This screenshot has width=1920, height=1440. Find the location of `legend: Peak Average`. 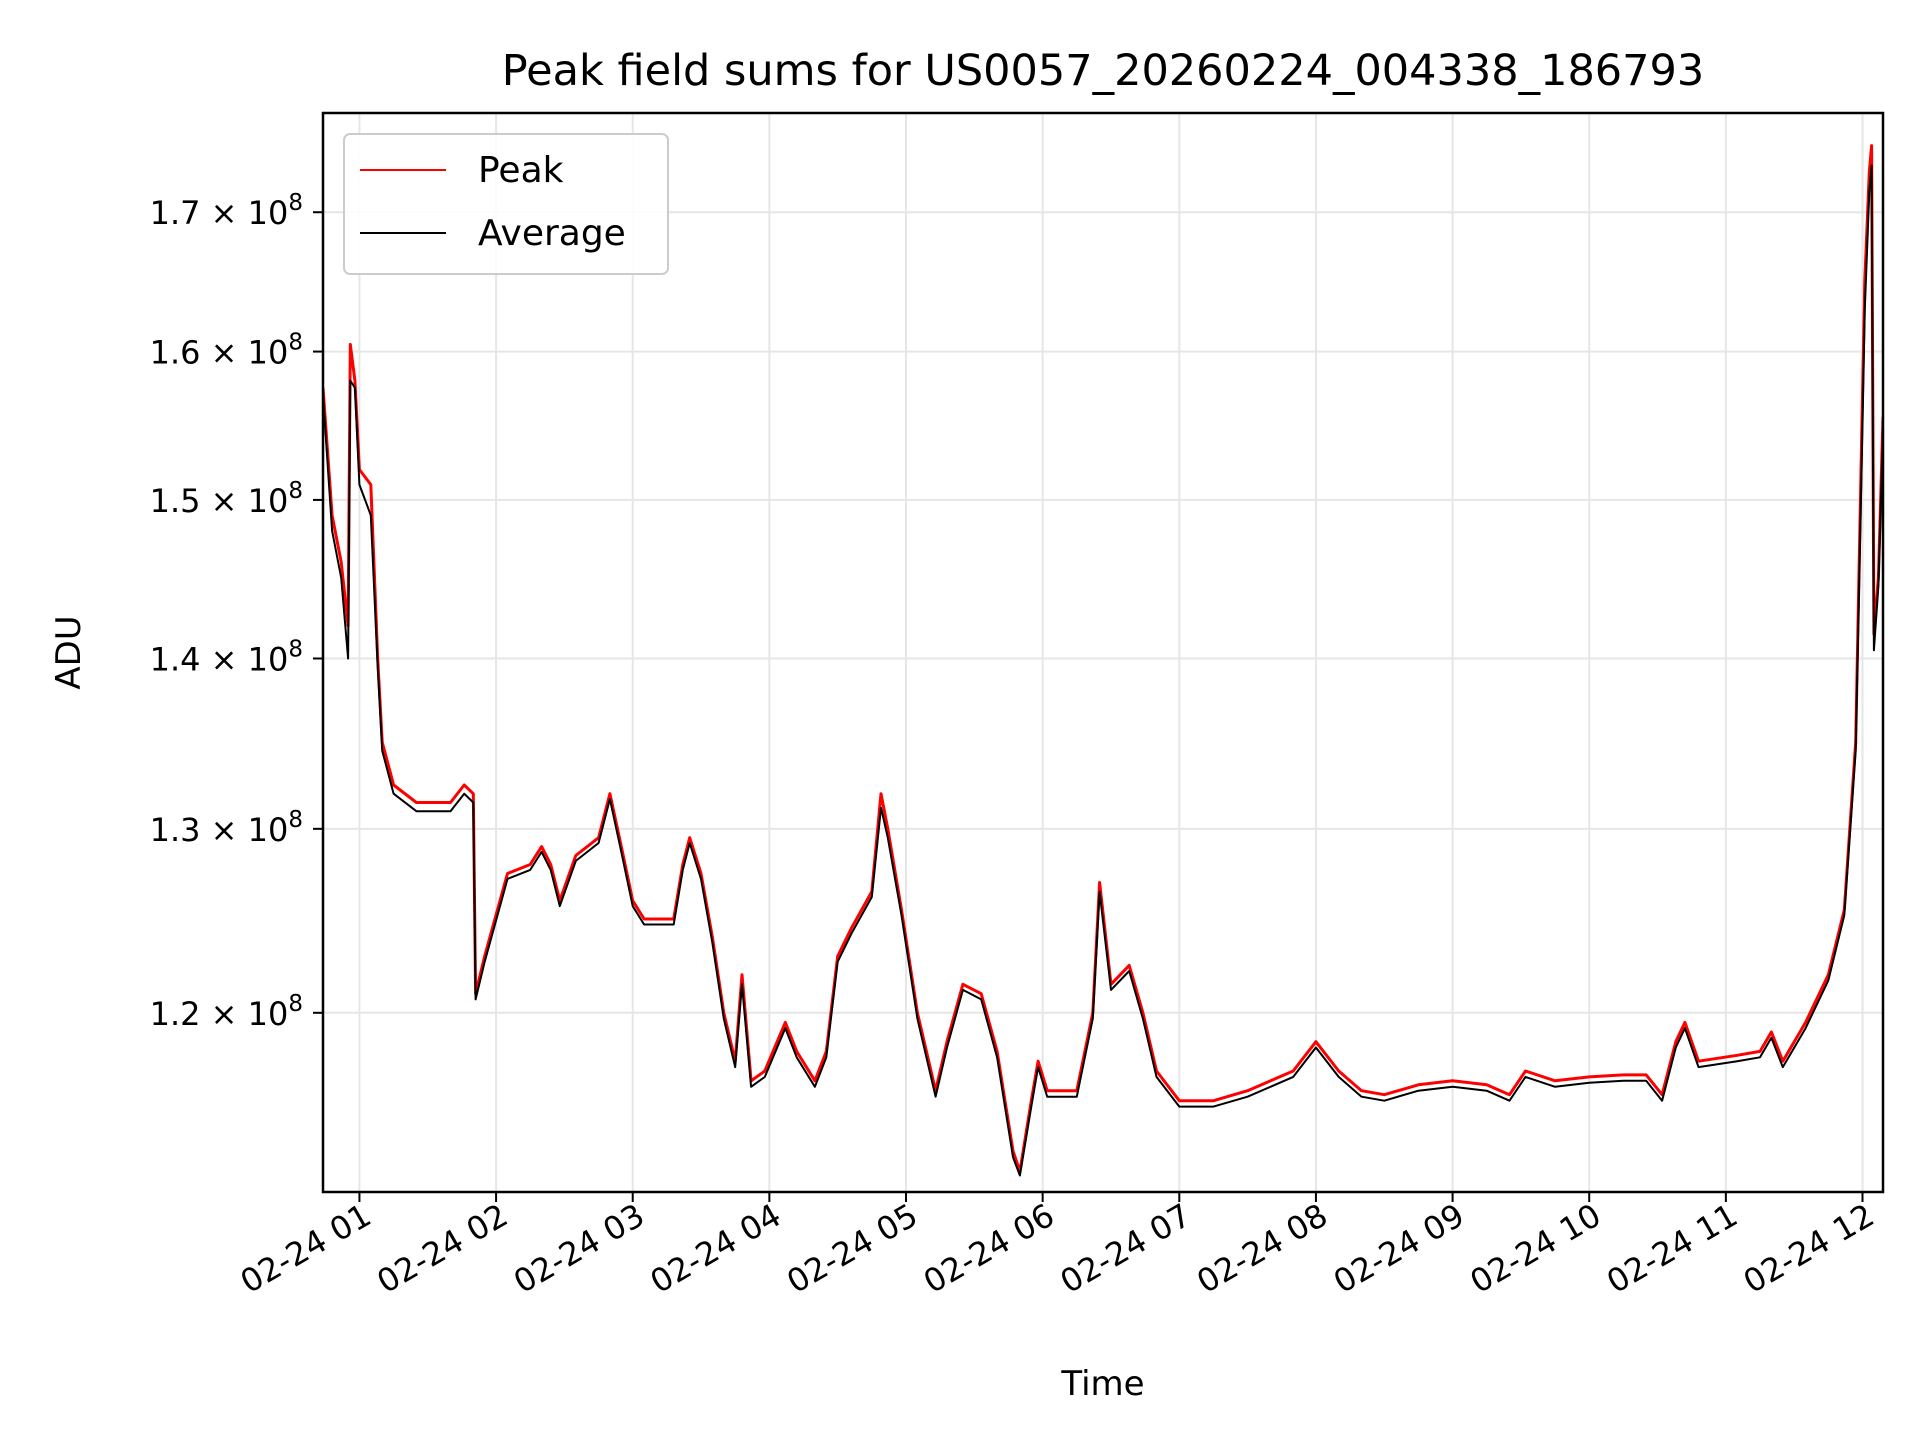

legend: Peak Average is located at coordinates (506, 204).